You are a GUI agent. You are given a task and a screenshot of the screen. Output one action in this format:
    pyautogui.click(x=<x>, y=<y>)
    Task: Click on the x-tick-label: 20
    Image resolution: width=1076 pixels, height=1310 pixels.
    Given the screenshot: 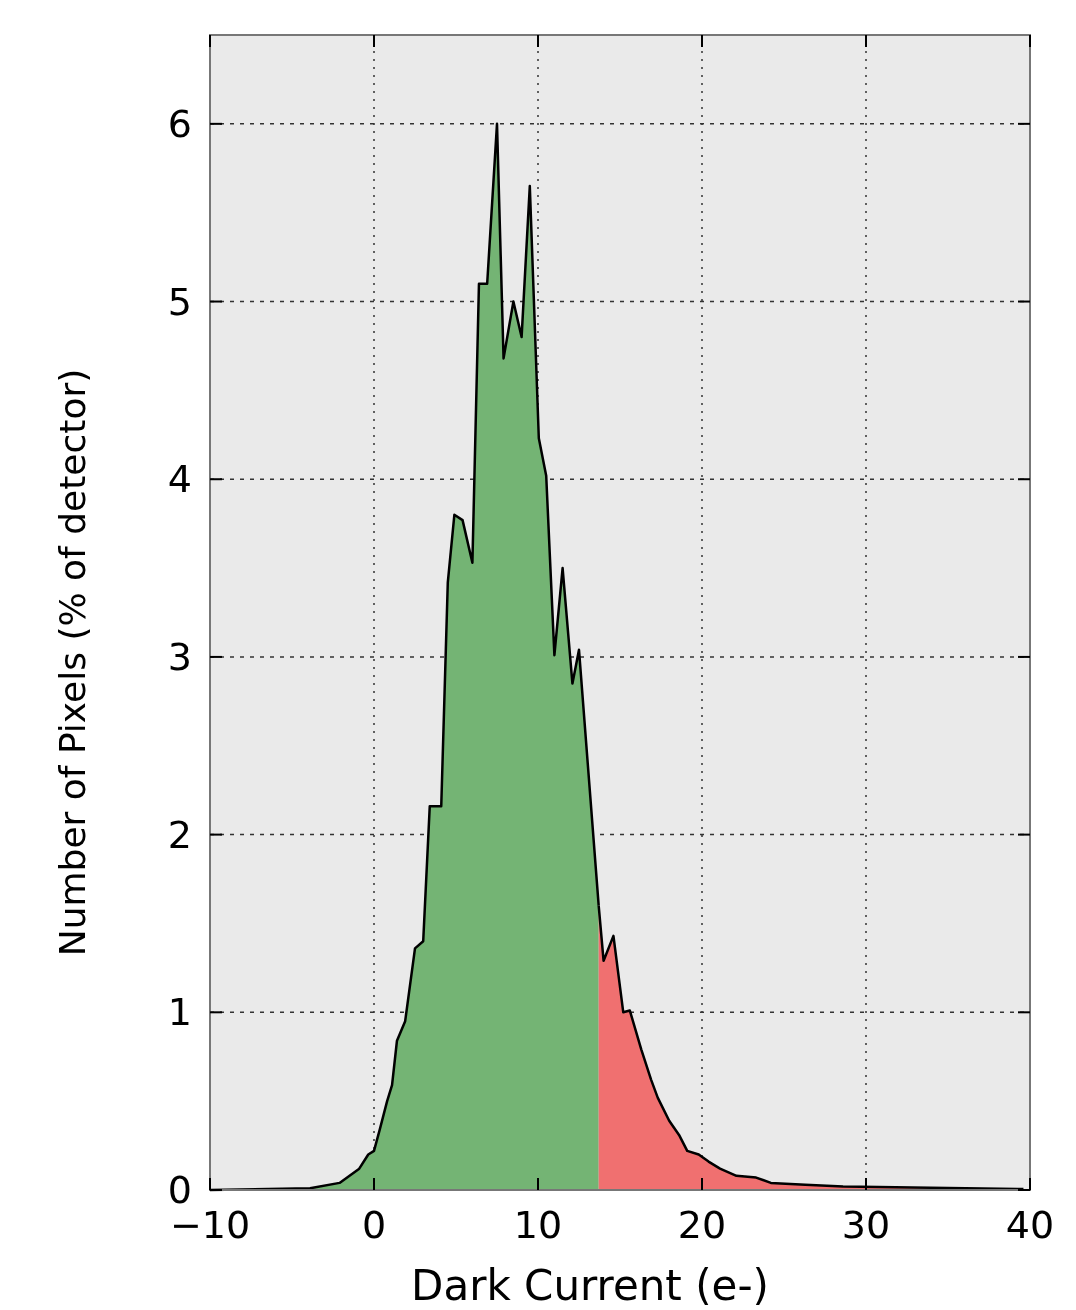 What is the action you would take?
    pyautogui.click(x=702, y=1225)
    